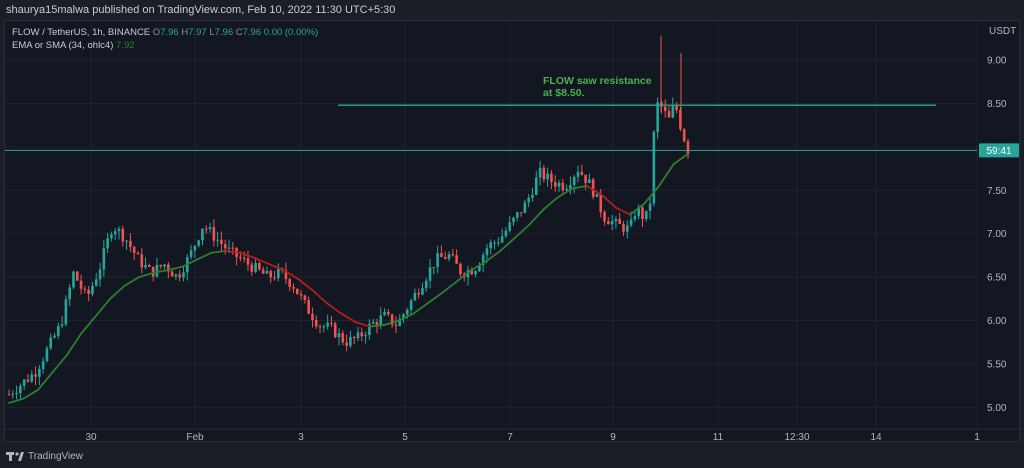 This screenshot has height=468, width=1024. Describe the element at coordinates (510, 437) in the screenshot. I see `x-tick-label: 7` at that location.